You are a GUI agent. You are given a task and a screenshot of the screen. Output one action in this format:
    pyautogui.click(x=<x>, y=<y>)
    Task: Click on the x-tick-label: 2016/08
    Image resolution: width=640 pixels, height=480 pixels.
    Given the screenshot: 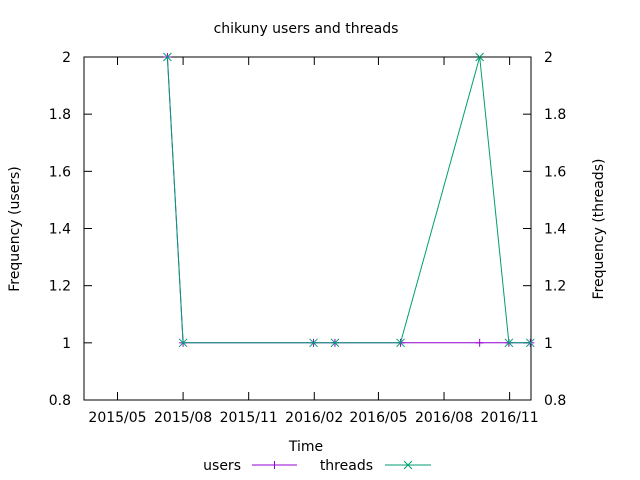 What is the action you would take?
    pyautogui.click(x=444, y=418)
    